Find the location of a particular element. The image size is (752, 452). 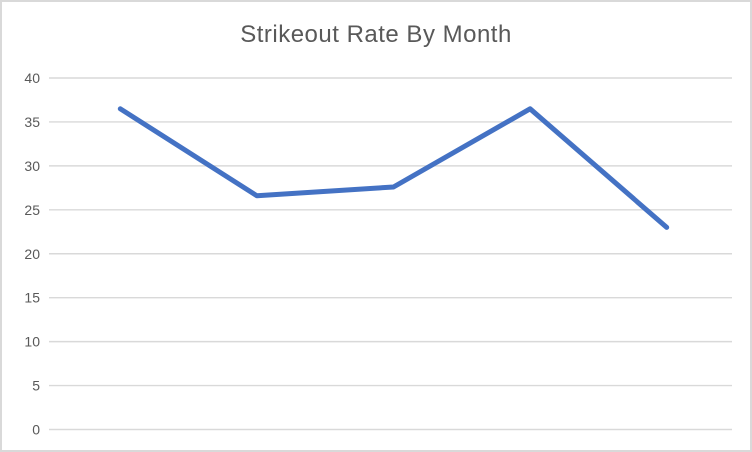

y-axis-tick-label: 10 is located at coordinates (32, 342).